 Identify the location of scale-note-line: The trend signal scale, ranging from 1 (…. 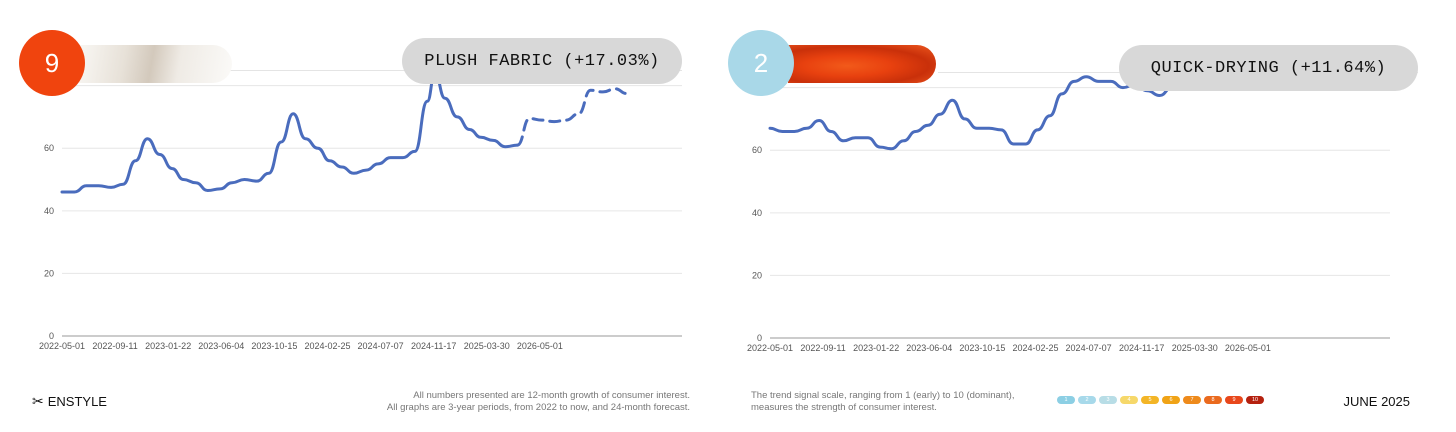
(883, 395).